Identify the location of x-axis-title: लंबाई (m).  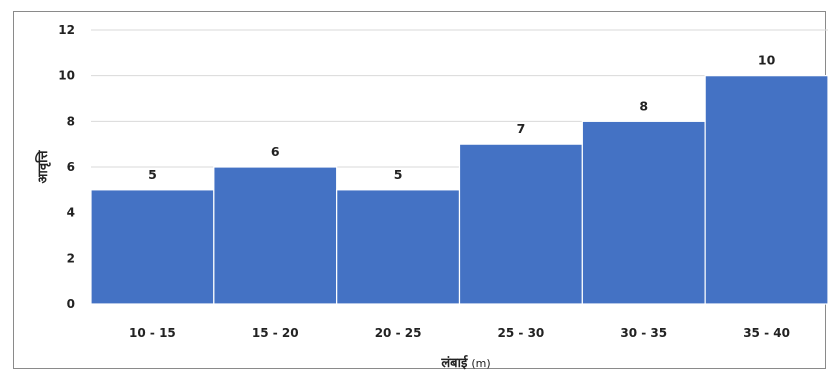
(465, 363).